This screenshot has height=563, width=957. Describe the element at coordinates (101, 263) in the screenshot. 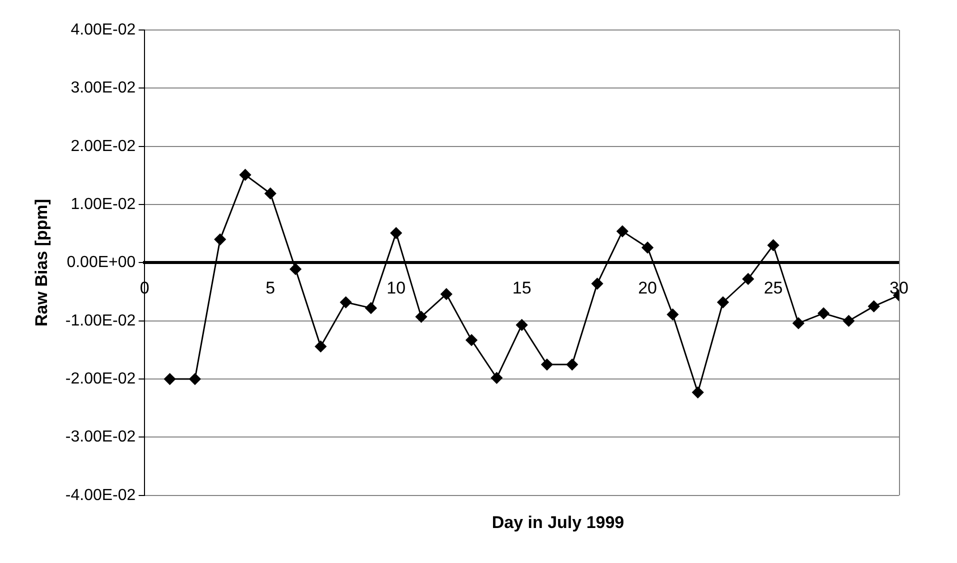

I see `y-tick-label: 0.00E+00` at that location.